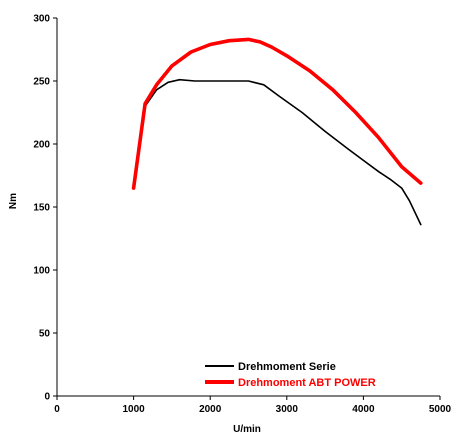  What do you see at coordinates (287, 409) in the screenshot?
I see `x-tick-label: 3000` at bounding box center [287, 409].